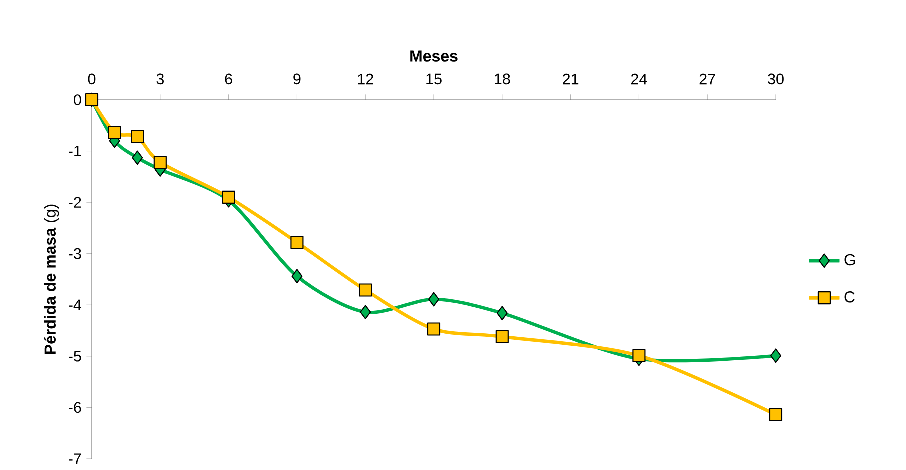 This screenshot has width=906, height=470. Describe the element at coordinates (160, 79) in the screenshot. I see `x-tick-label: 3` at that location.